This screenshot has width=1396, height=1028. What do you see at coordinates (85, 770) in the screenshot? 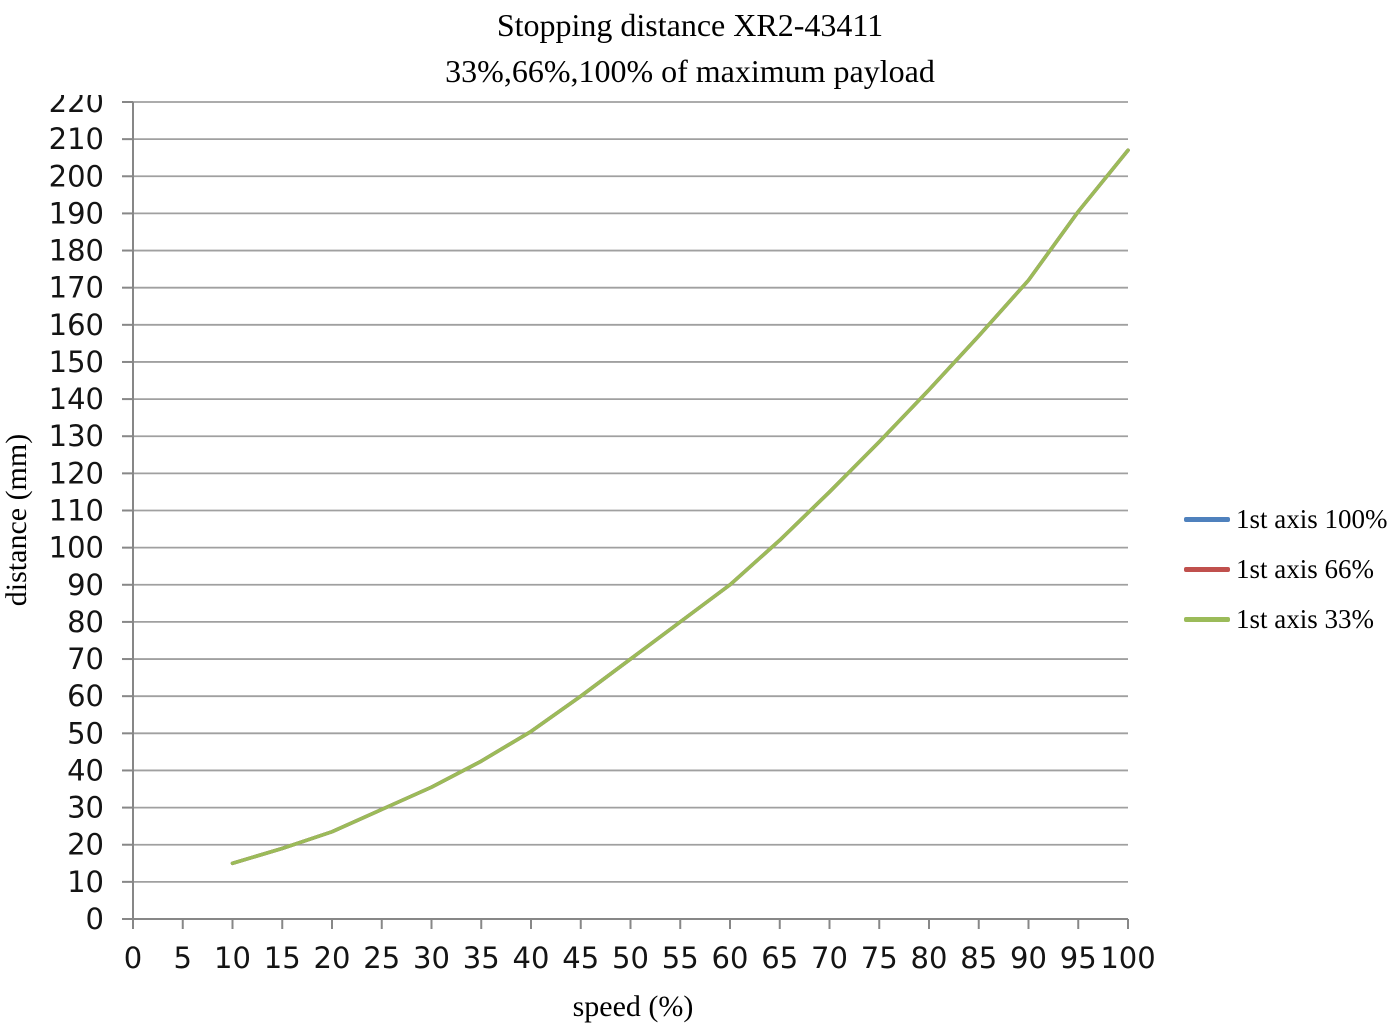
I see `y-tick-label: 40` at bounding box center [85, 770].